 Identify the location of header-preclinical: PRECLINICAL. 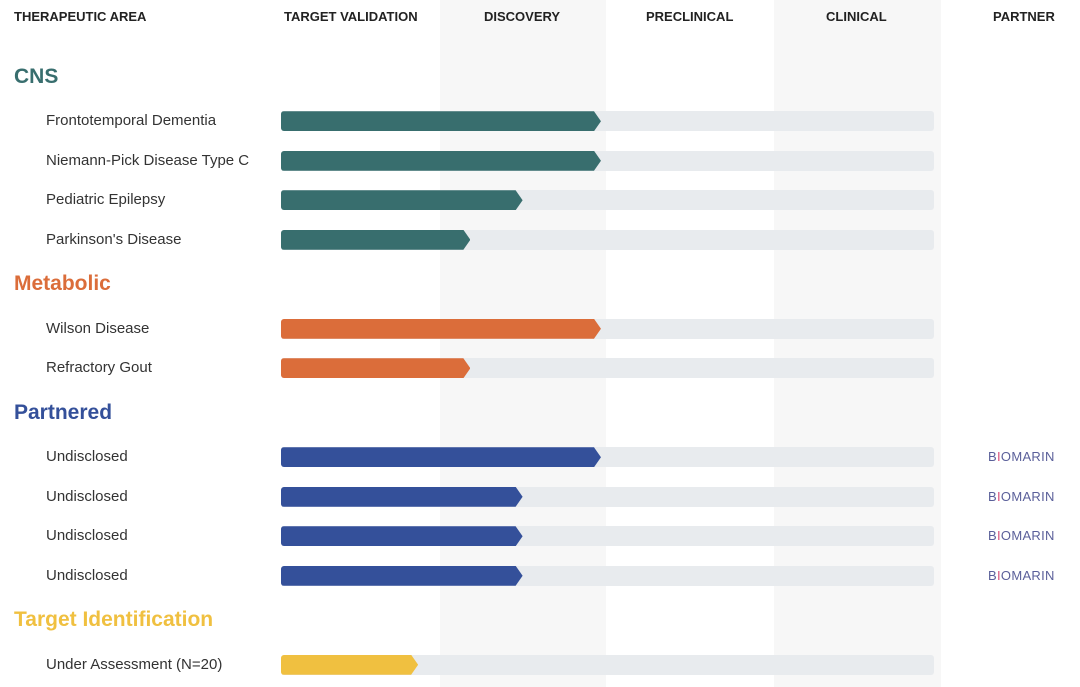
(690, 16).